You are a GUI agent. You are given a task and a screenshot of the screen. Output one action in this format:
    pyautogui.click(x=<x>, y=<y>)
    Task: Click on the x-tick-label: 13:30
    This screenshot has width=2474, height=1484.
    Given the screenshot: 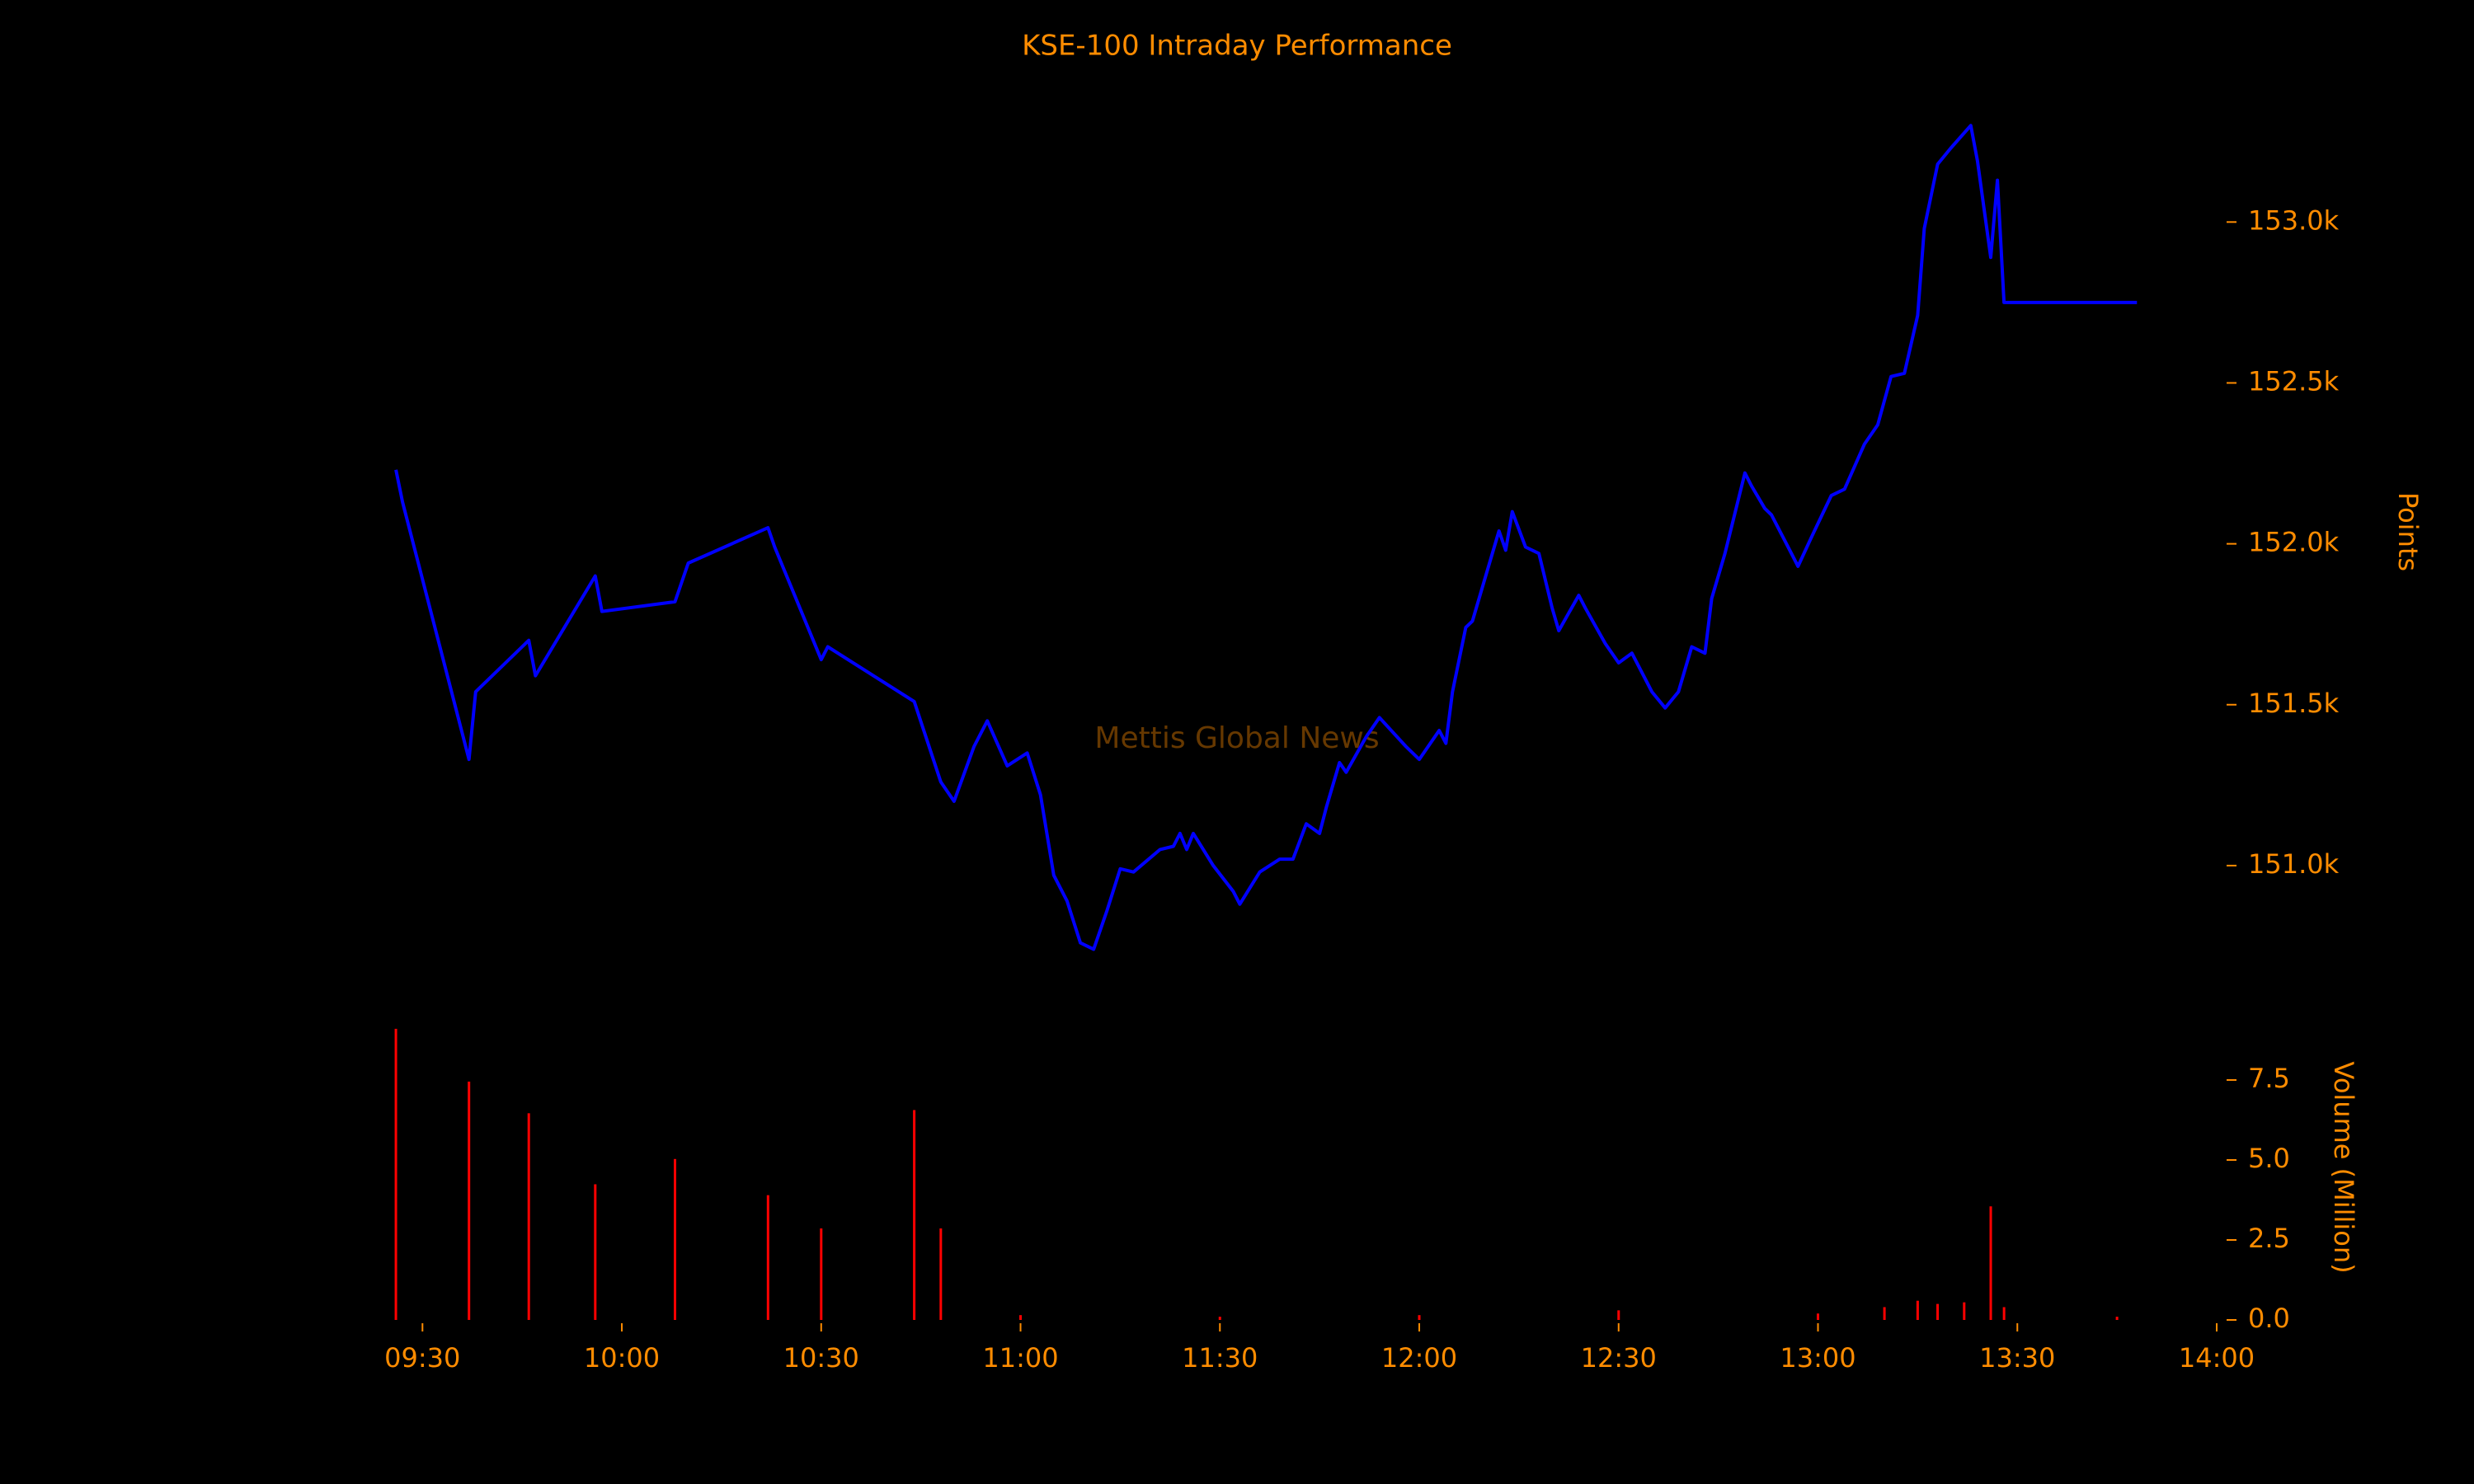 What is the action you would take?
    pyautogui.click(x=2017, y=1358)
    